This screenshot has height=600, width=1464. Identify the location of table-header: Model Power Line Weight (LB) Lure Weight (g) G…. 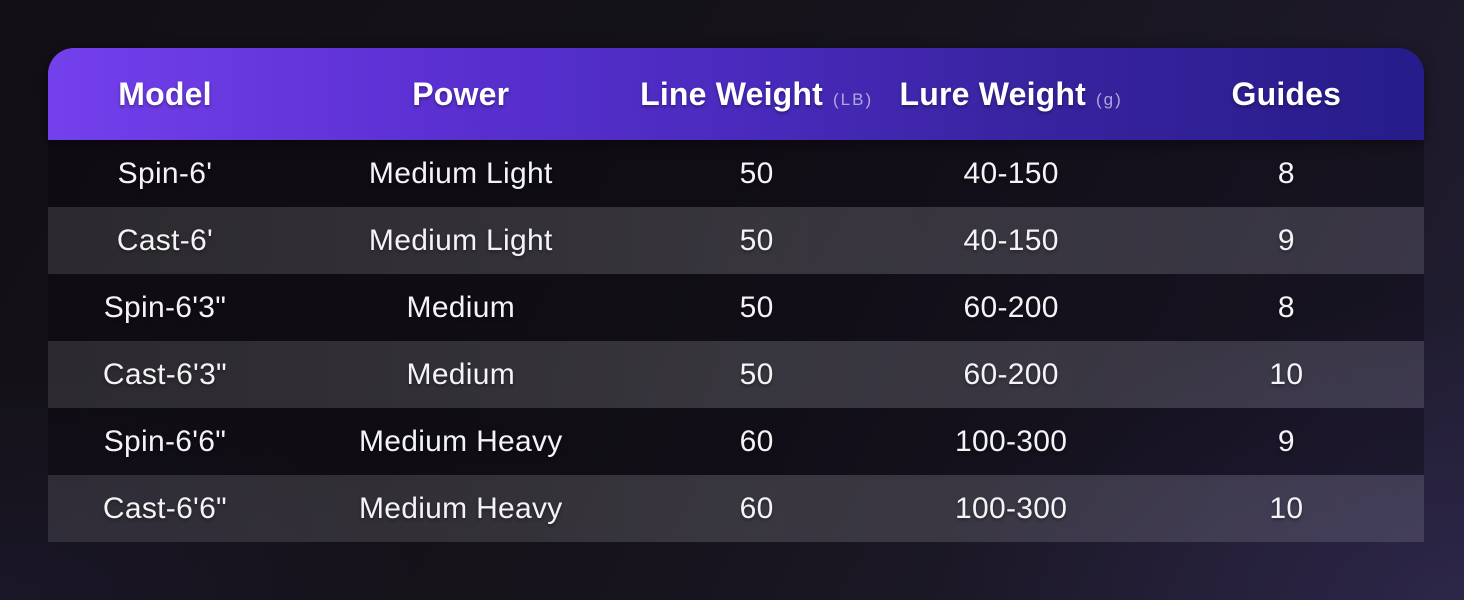
(736, 94).